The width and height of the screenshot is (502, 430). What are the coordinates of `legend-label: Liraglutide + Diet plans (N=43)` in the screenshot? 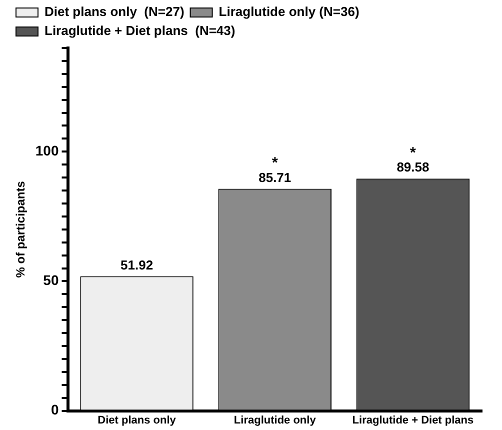 It's located at (140, 30).